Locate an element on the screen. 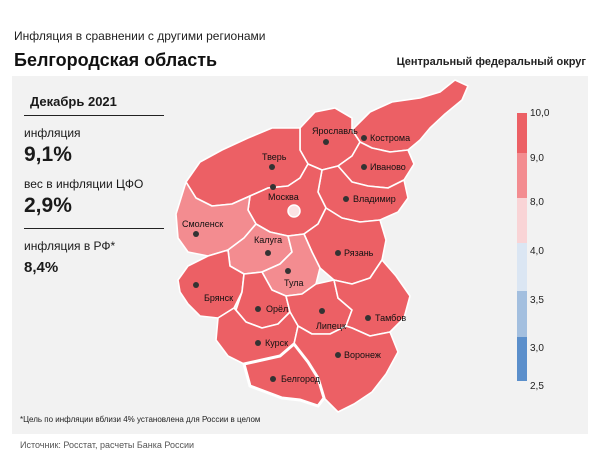 This screenshot has width=600, height=450. city-ivanovo: Иваново is located at coordinates (383, 167).